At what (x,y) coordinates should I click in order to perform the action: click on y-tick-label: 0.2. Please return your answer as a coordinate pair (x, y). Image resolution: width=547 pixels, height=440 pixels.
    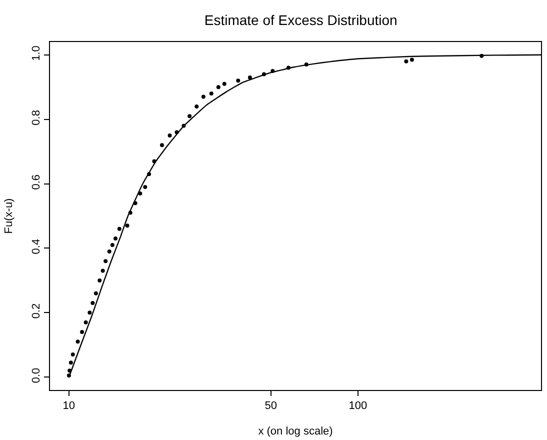
    Looking at the image, I should click on (36, 311).